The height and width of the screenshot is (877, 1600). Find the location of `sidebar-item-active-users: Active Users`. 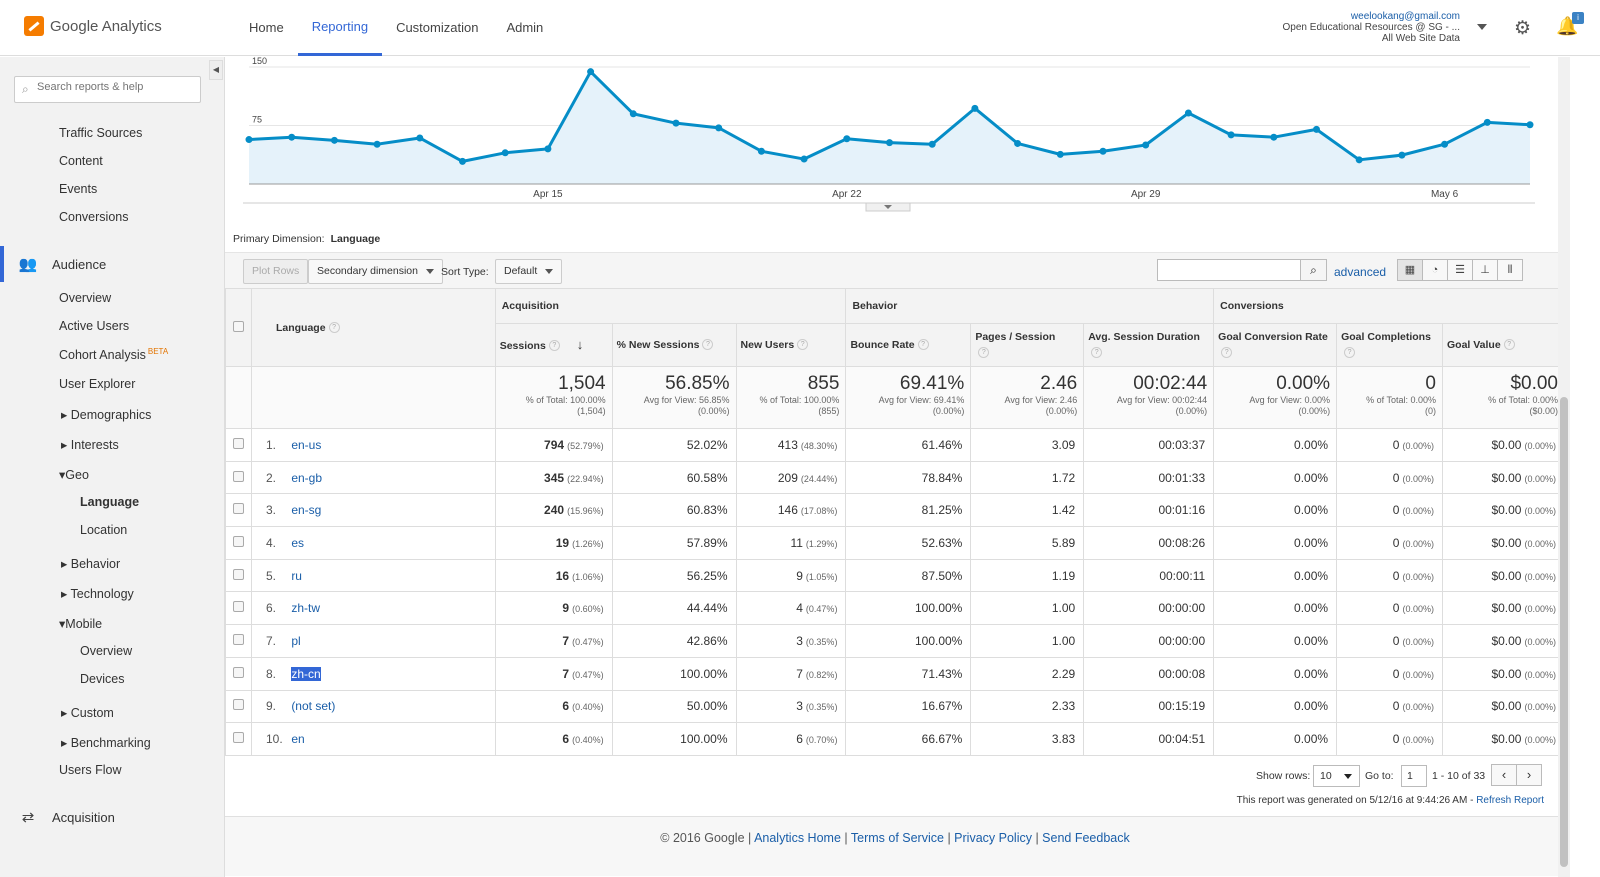

sidebar-item-active-users: Active Users is located at coordinates (94, 326).